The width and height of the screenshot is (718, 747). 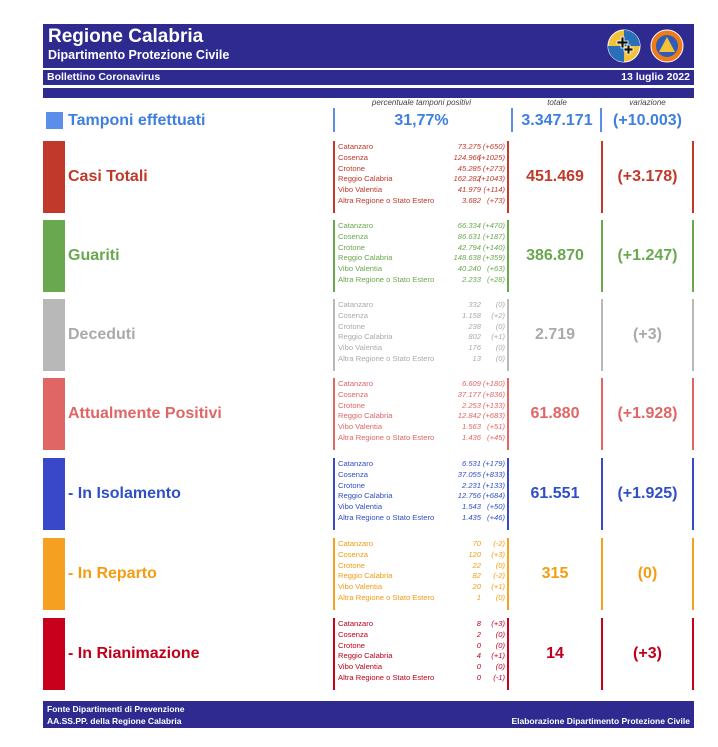 I want to click on province-delta: (+650), so click(x=493, y=146).